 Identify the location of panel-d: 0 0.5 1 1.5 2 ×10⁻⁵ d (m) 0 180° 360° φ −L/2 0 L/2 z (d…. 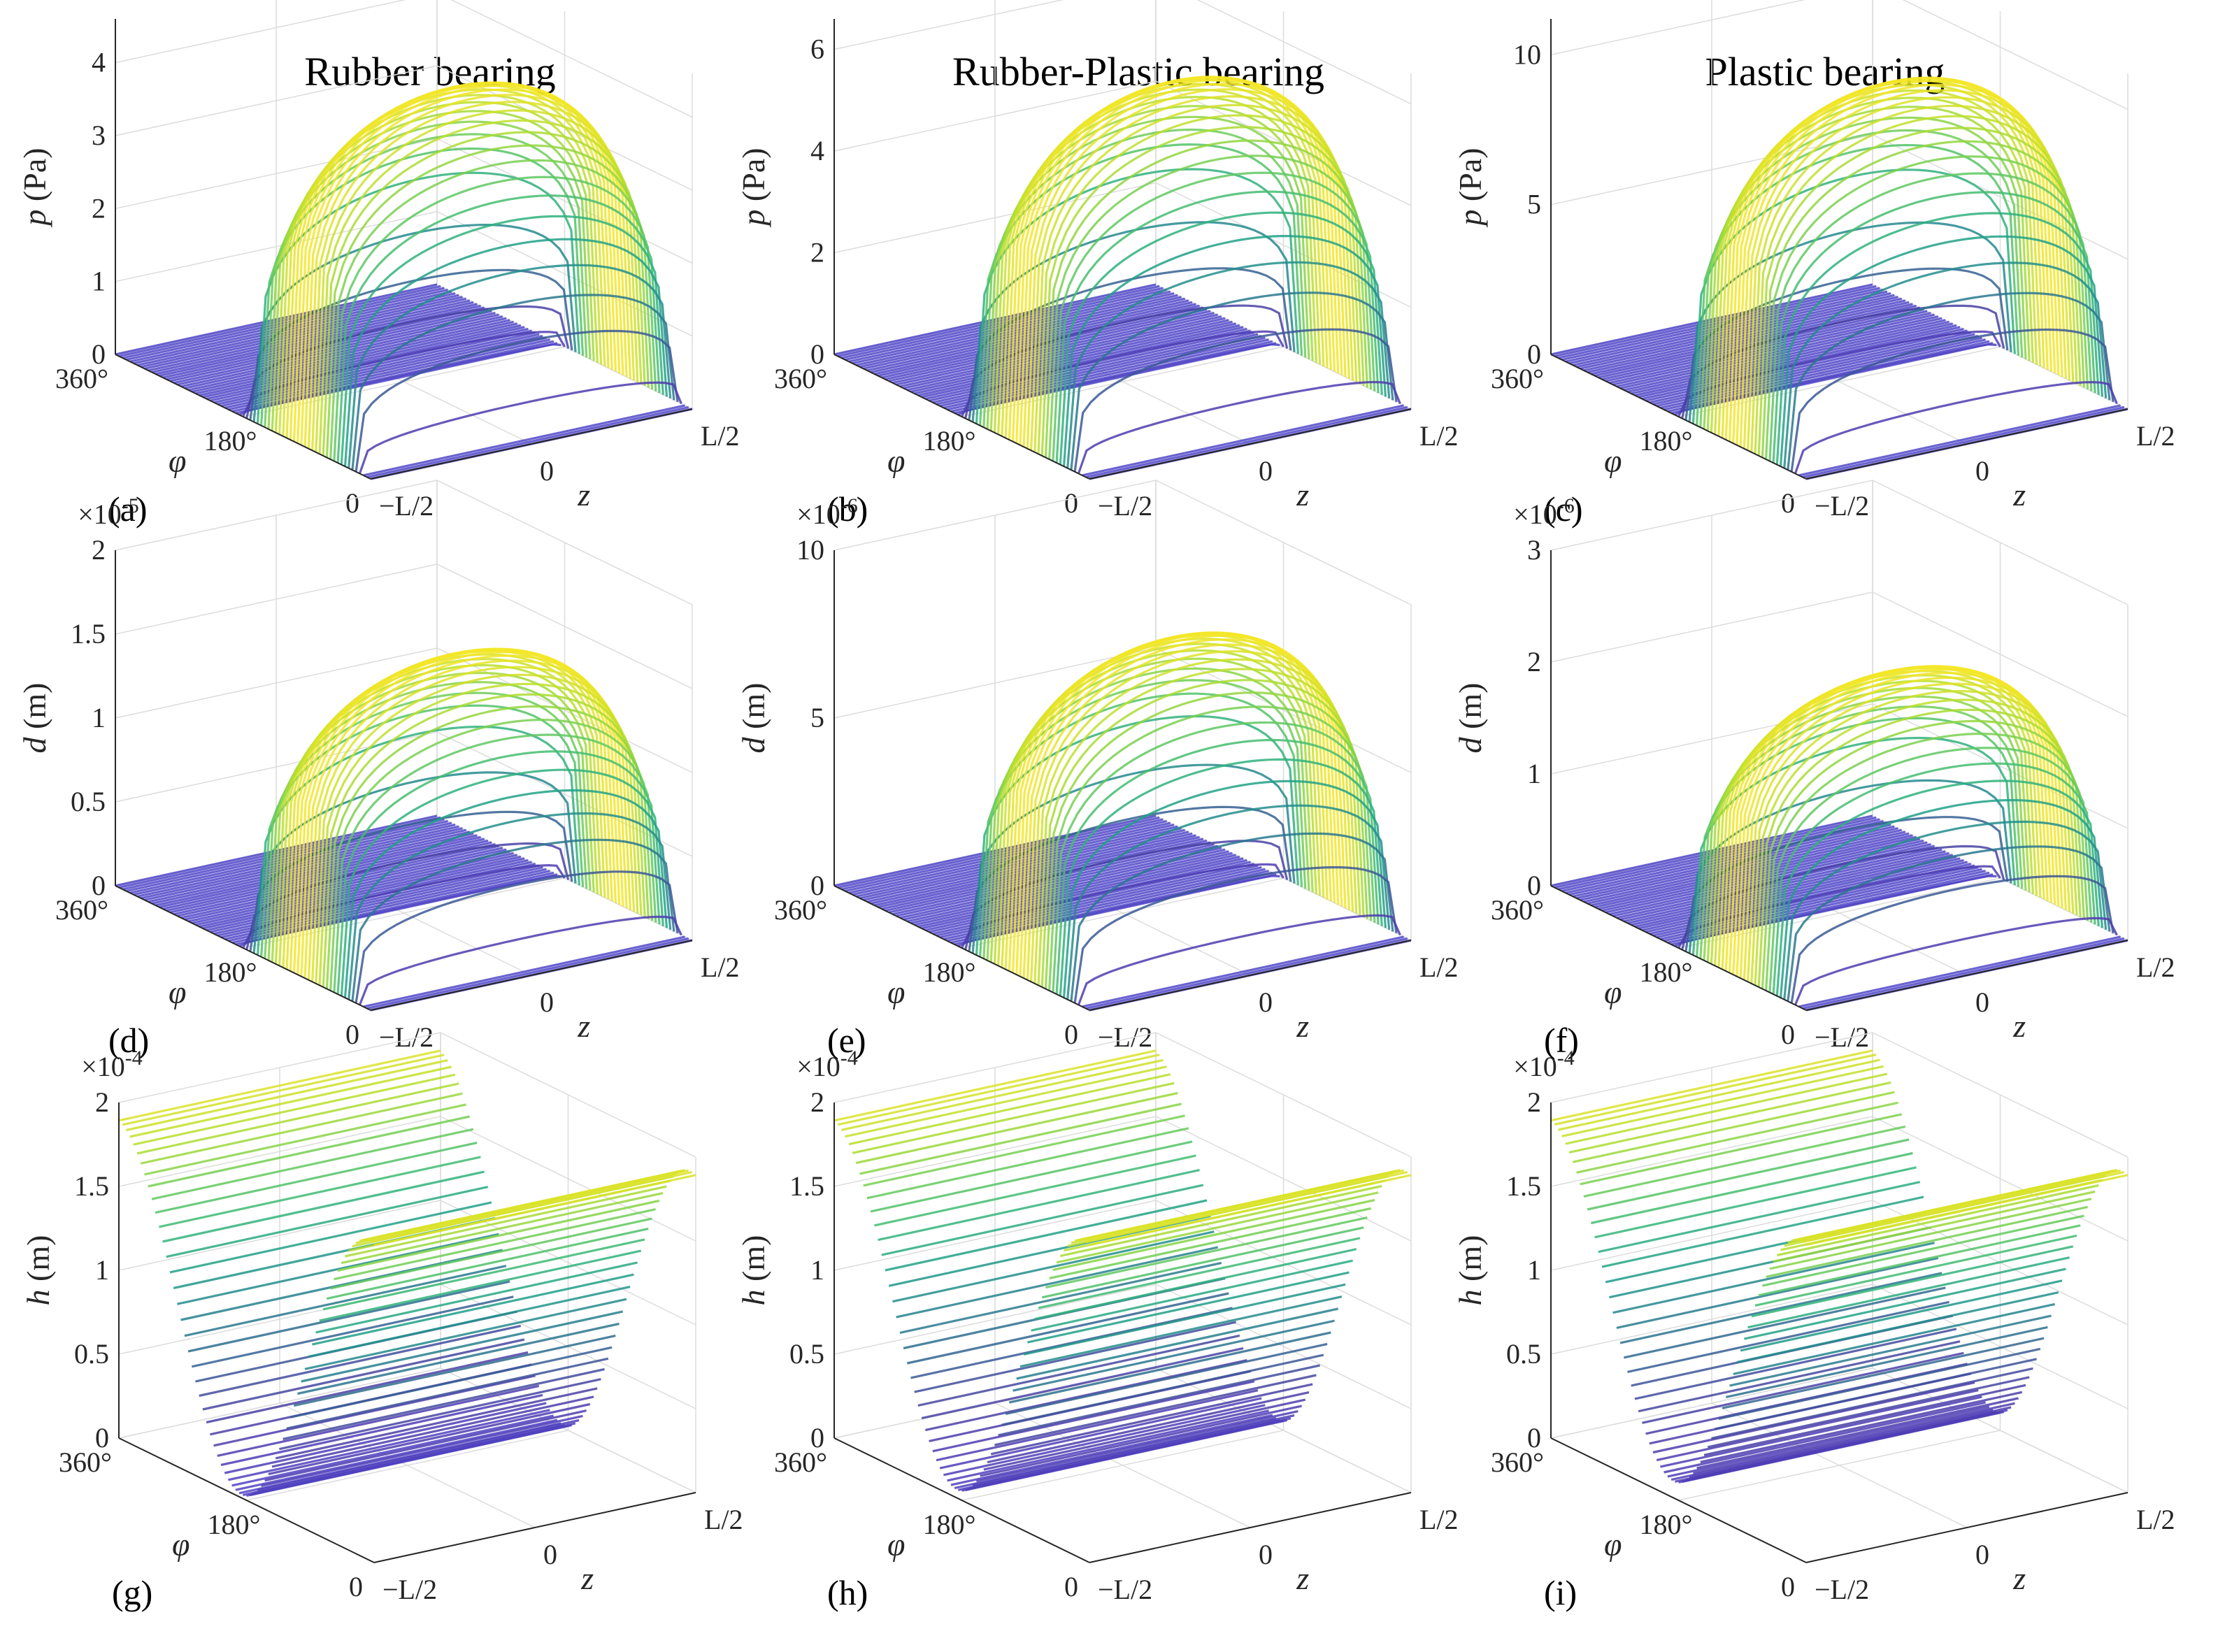
(378, 770).